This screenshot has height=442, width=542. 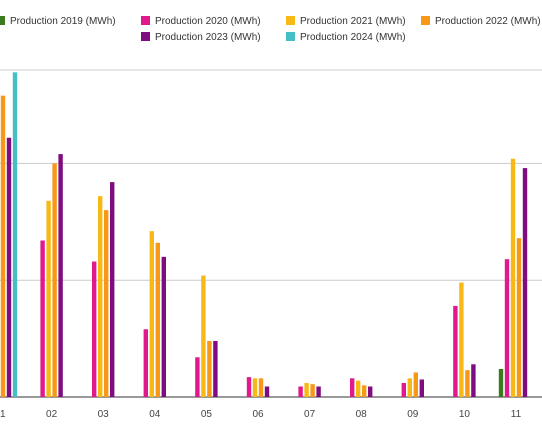 I want to click on x-tick-label: 01, so click(x=3, y=414).